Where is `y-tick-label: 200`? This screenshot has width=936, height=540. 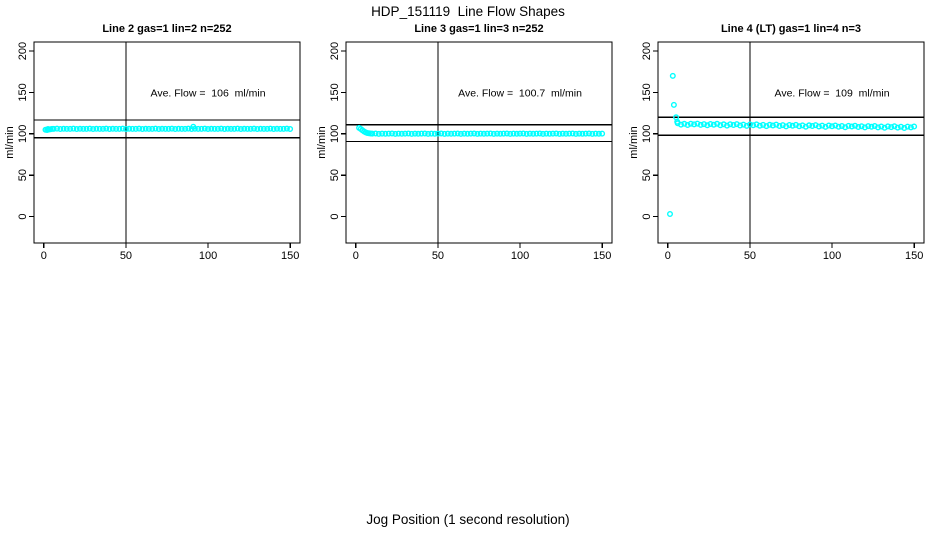
y-tick-label: 200 is located at coordinates (23, 51).